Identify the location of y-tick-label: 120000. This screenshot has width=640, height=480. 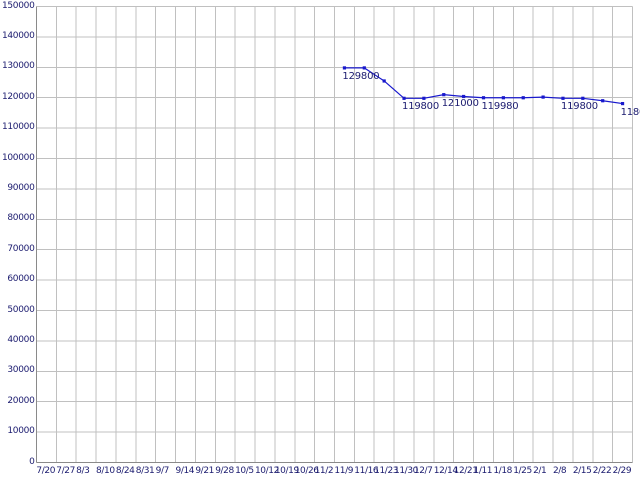
(18, 96).